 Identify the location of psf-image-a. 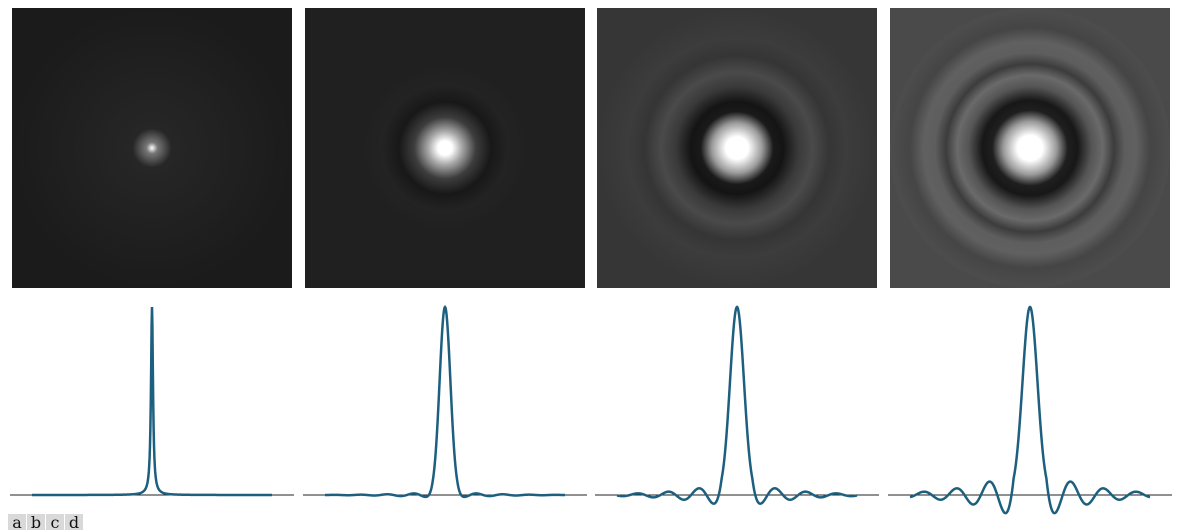
(152, 148).